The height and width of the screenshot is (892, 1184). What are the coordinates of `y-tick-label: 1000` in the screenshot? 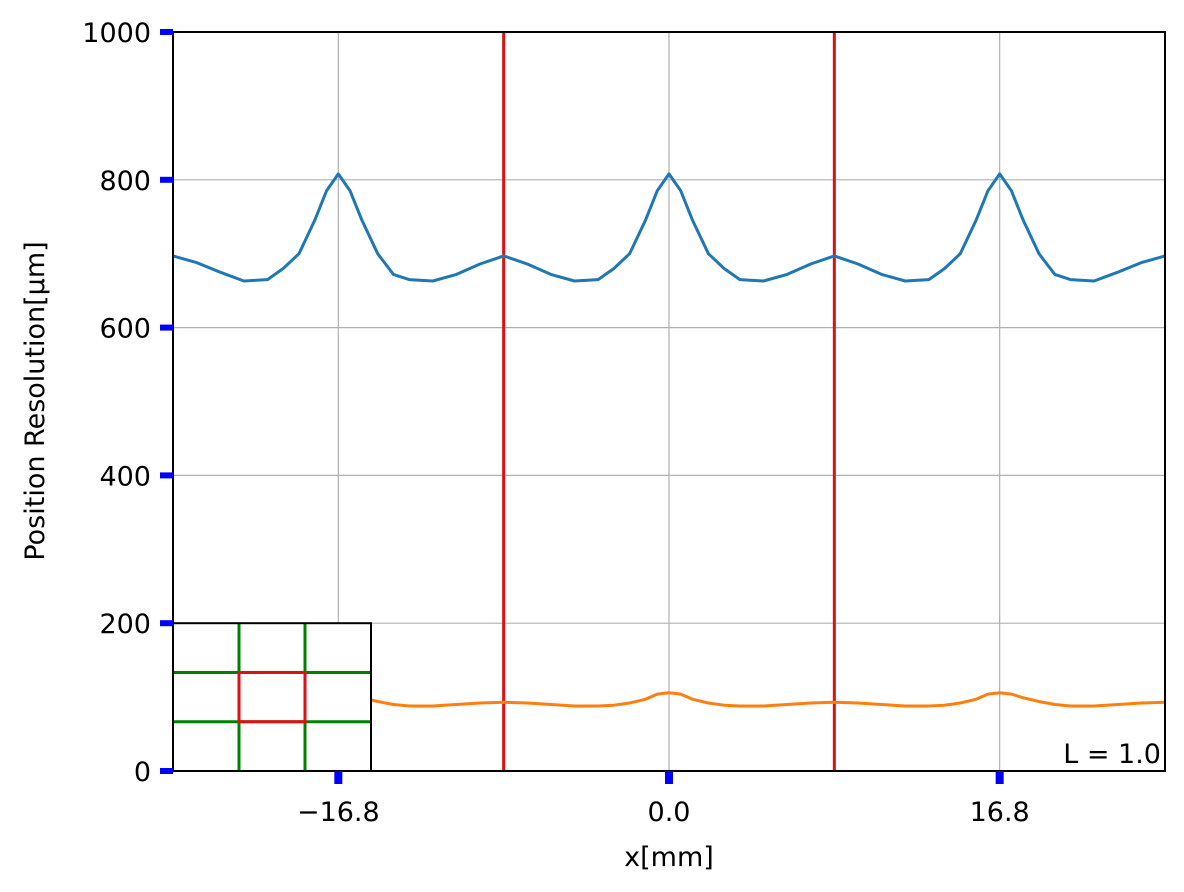 It's located at (116, 33).